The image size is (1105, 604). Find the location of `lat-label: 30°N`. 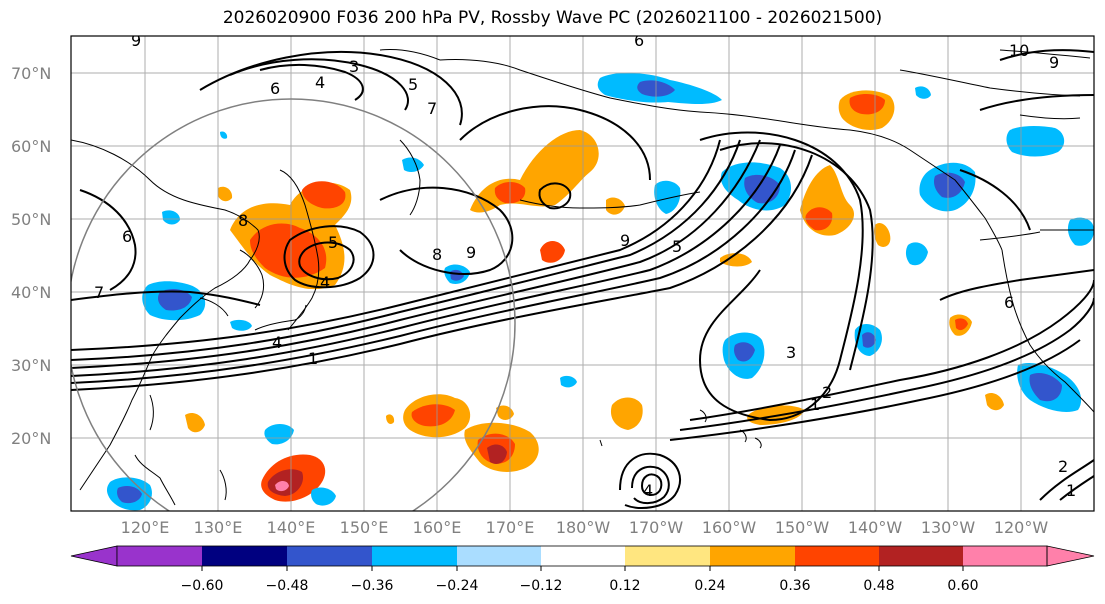

lat-label: 30°N is located at coordinates (31, 365).